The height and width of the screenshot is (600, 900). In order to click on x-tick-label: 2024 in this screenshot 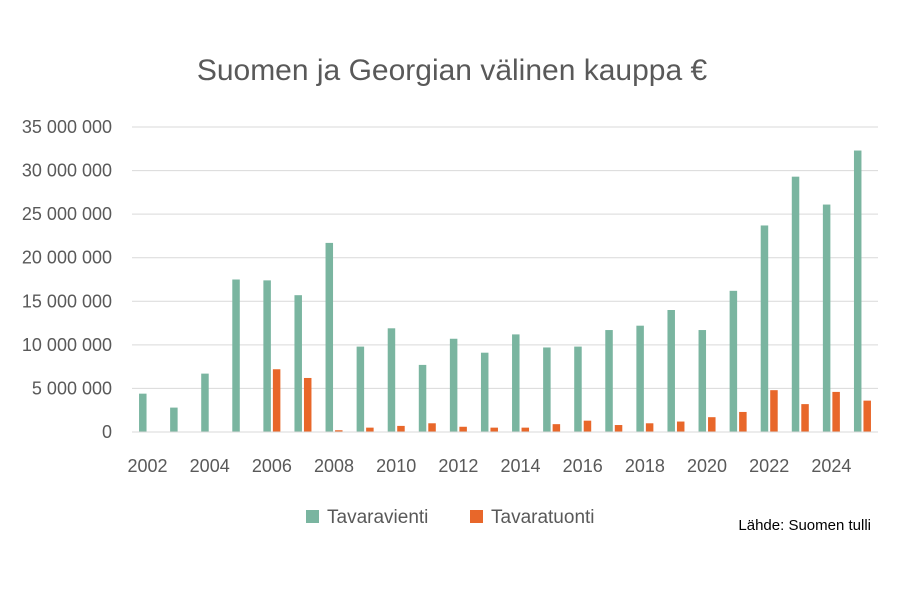, I will do `click(831, 466)`.